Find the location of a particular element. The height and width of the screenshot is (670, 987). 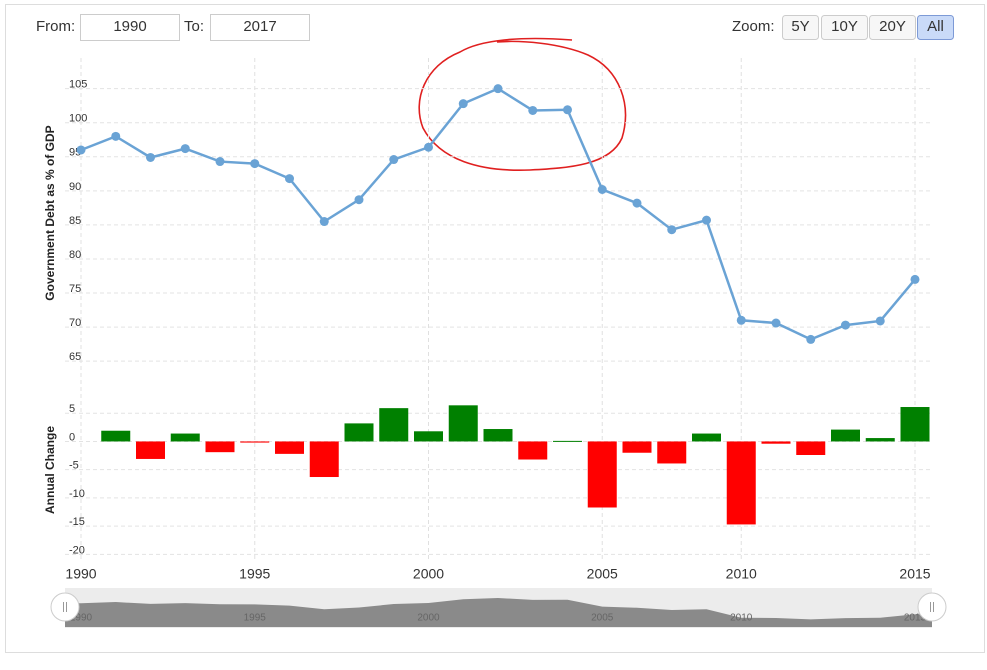

navigator-label: 1995 is located at coordinates (255, 618).